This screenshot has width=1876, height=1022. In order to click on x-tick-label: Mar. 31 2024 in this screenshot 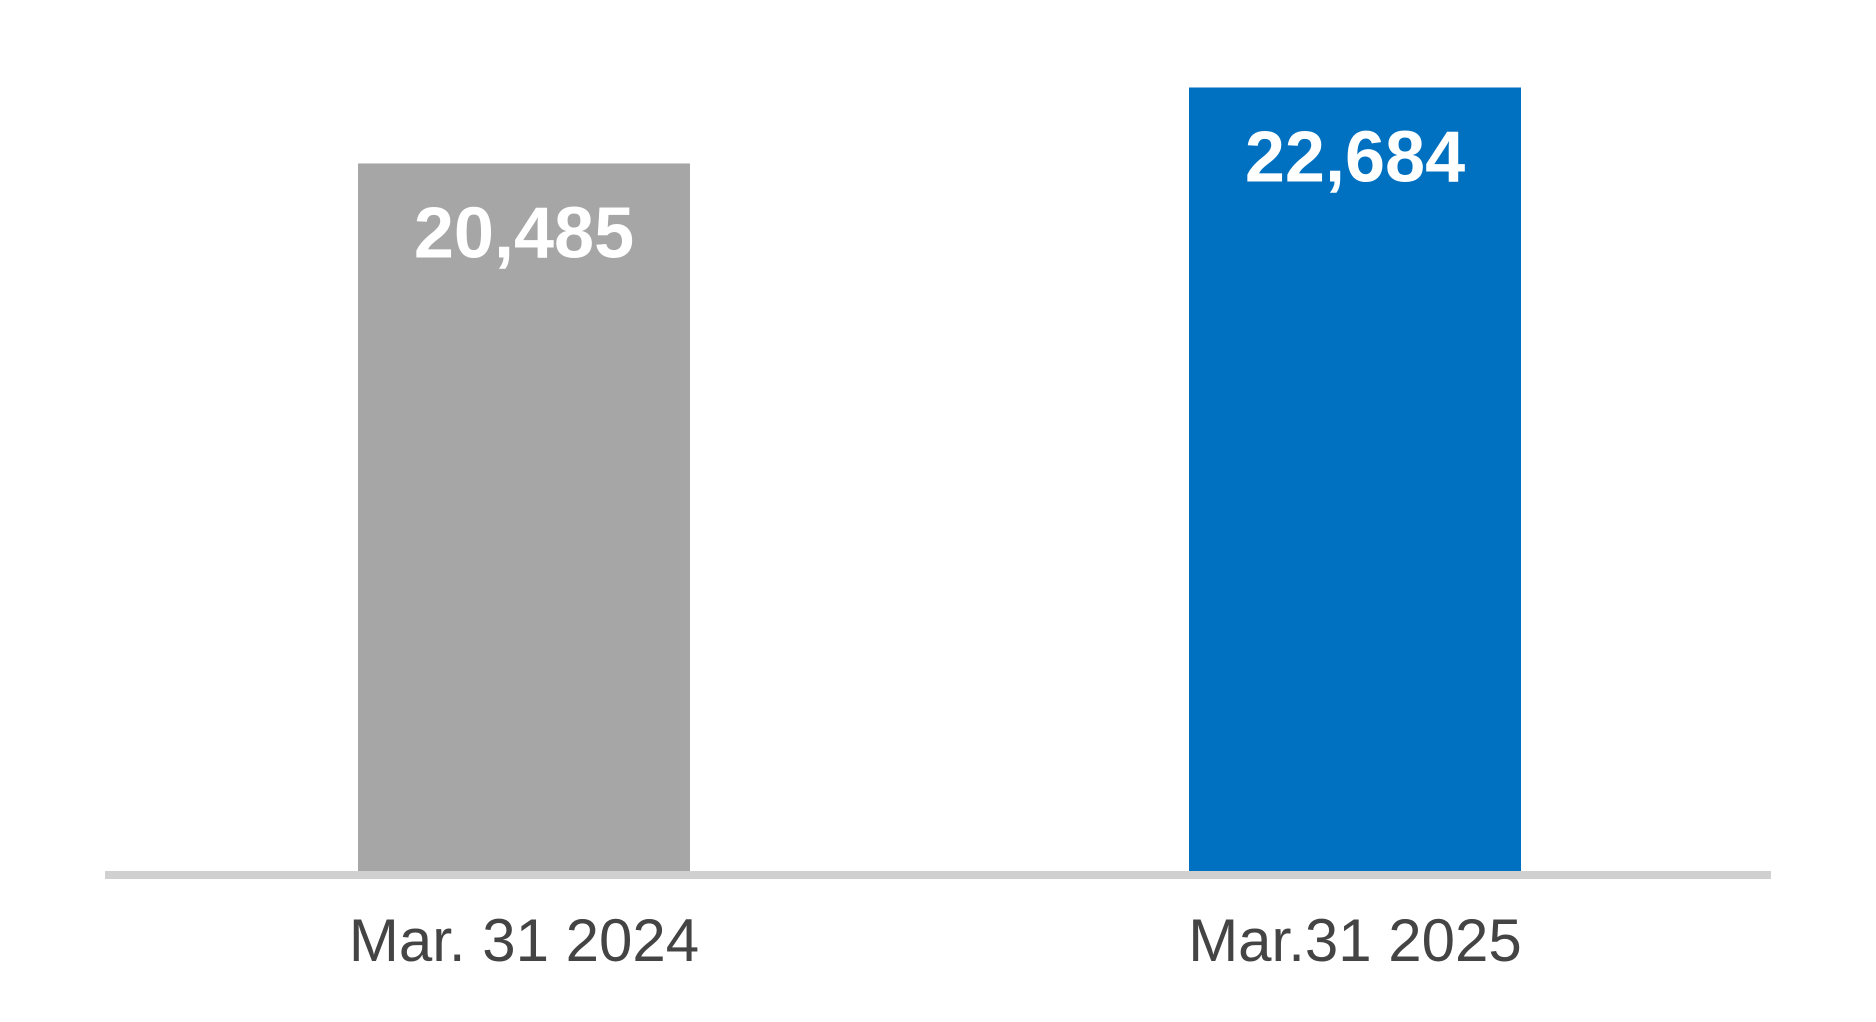, I will do `click(524, 940)`.